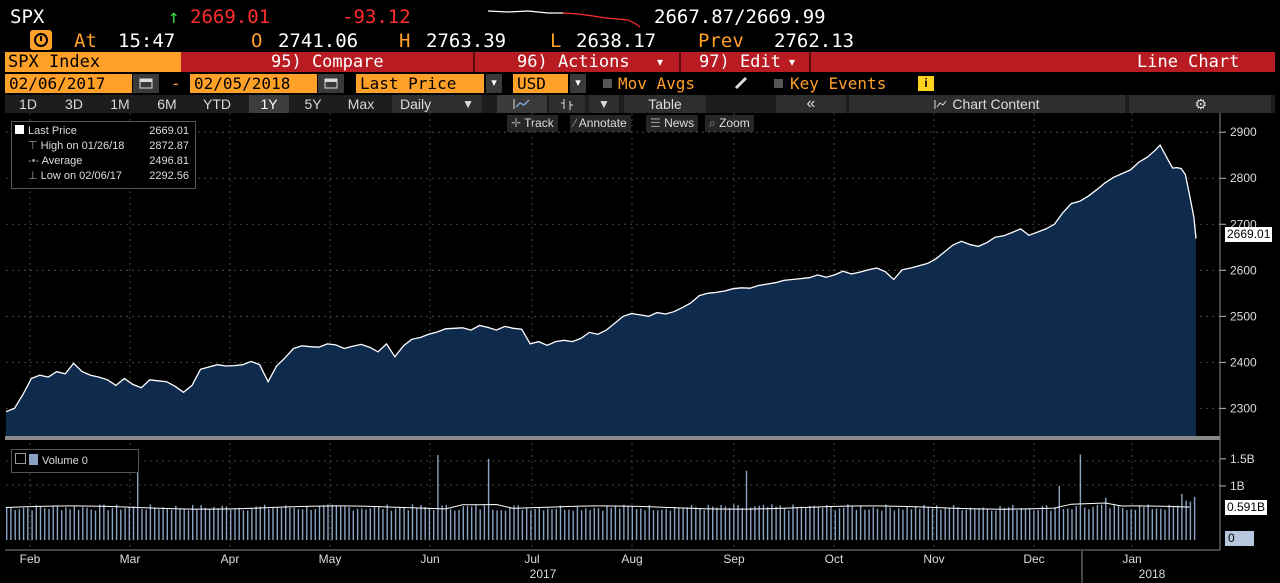 This screenshot has height=583, width=1280. What do you see at coordinates (494, 83) in the screenshot?
I see `field-dropdown-icon: ▾` at bounding box center [494, 83].